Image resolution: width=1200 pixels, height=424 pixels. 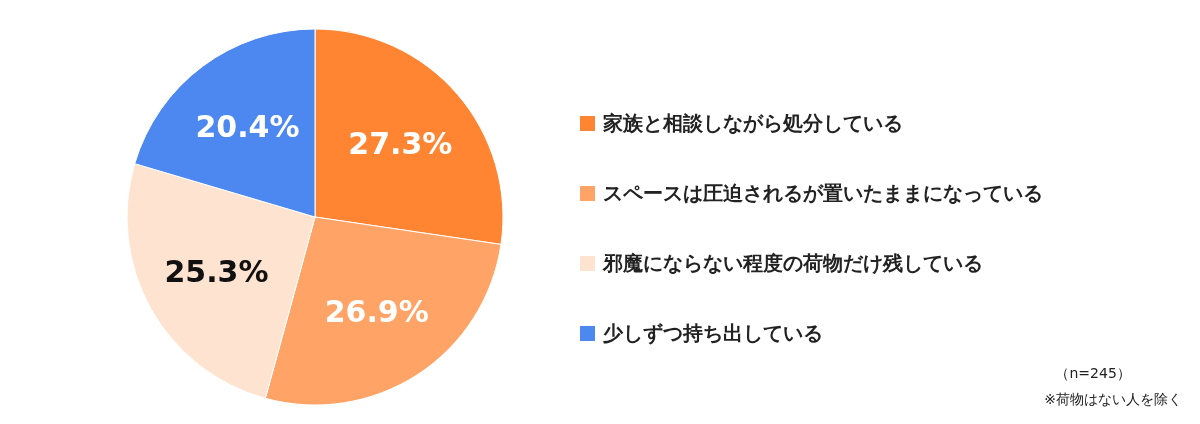 I want to click on legend-label: 家族と相談しながら処分している, so click(x=753, y=123).